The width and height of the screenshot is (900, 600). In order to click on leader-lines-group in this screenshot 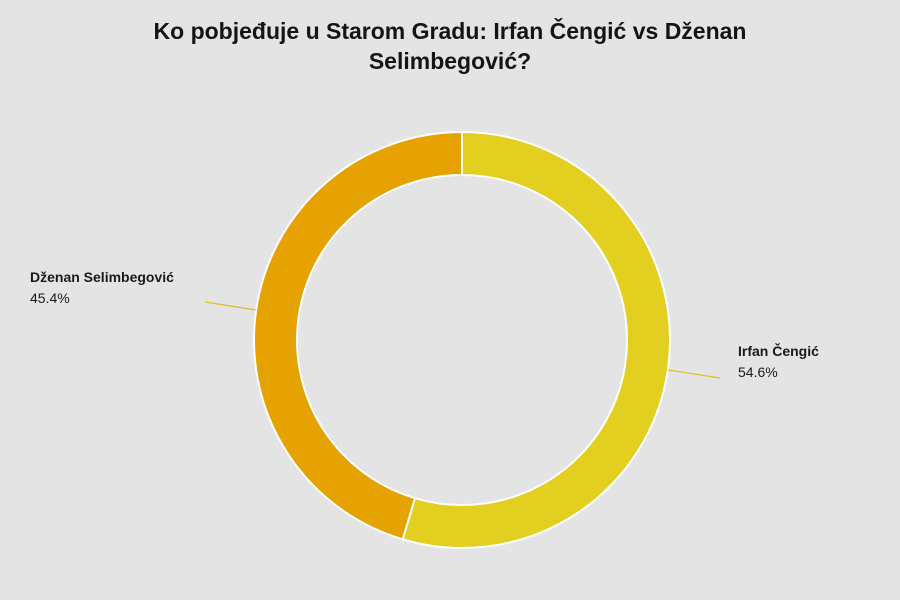, I will do `click(462, 340)`.